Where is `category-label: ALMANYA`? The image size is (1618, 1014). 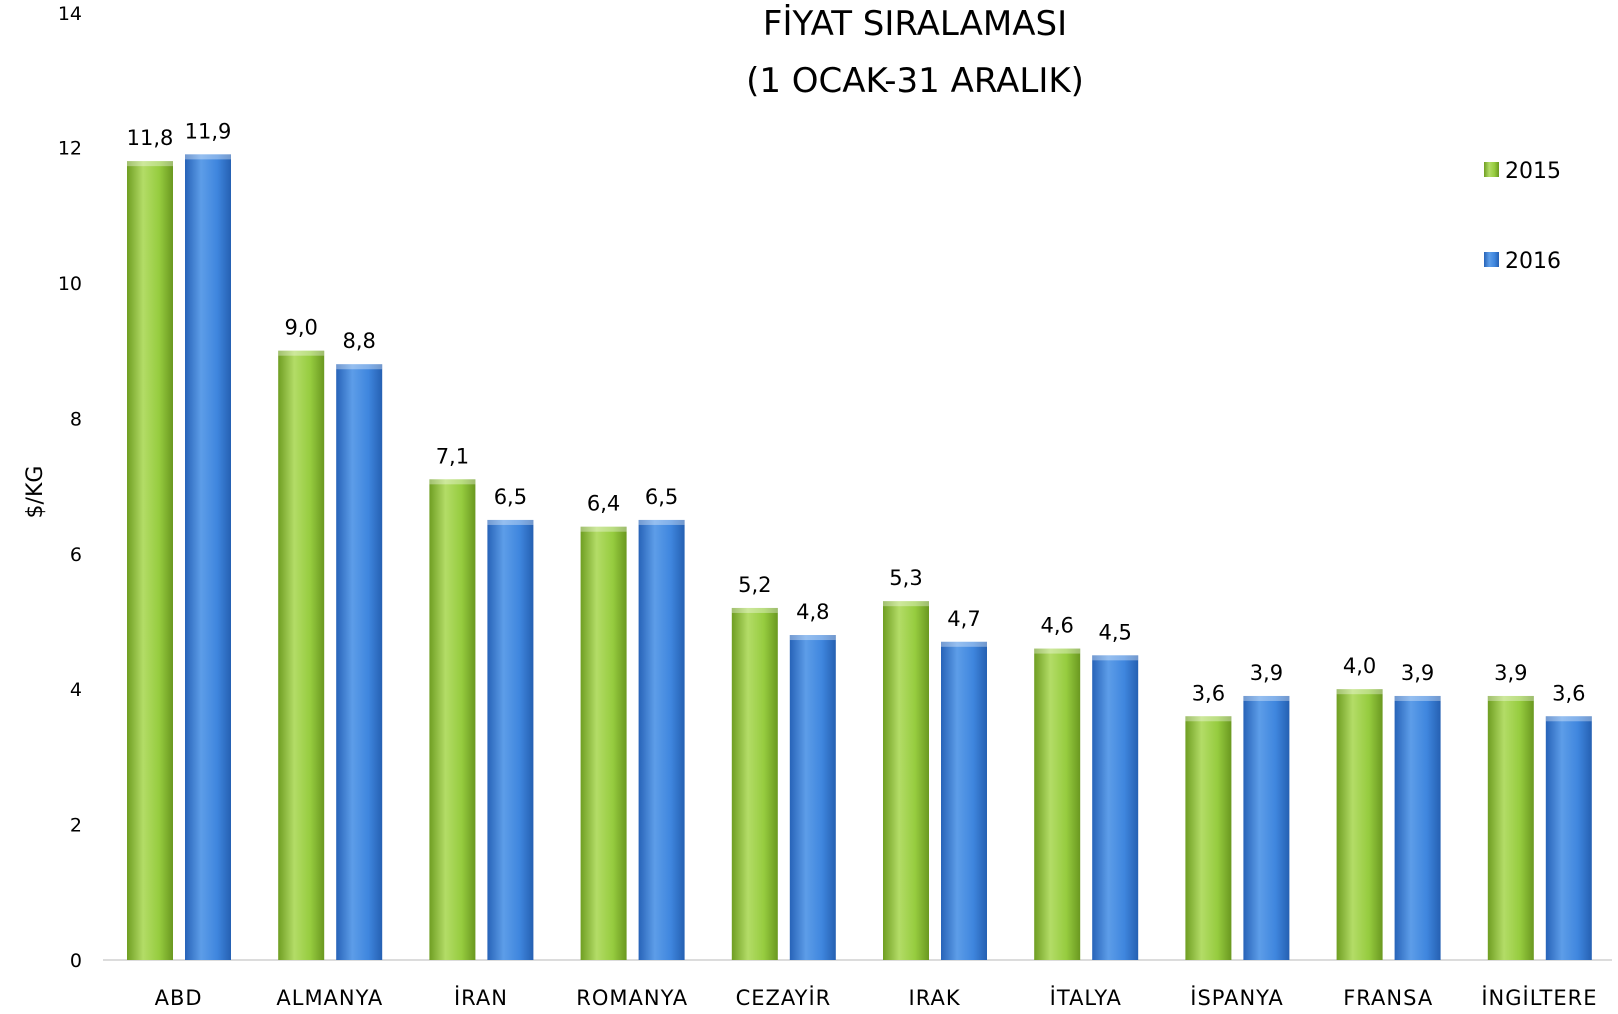 category-label: ALMANYA is located at coordinates (329, 998).